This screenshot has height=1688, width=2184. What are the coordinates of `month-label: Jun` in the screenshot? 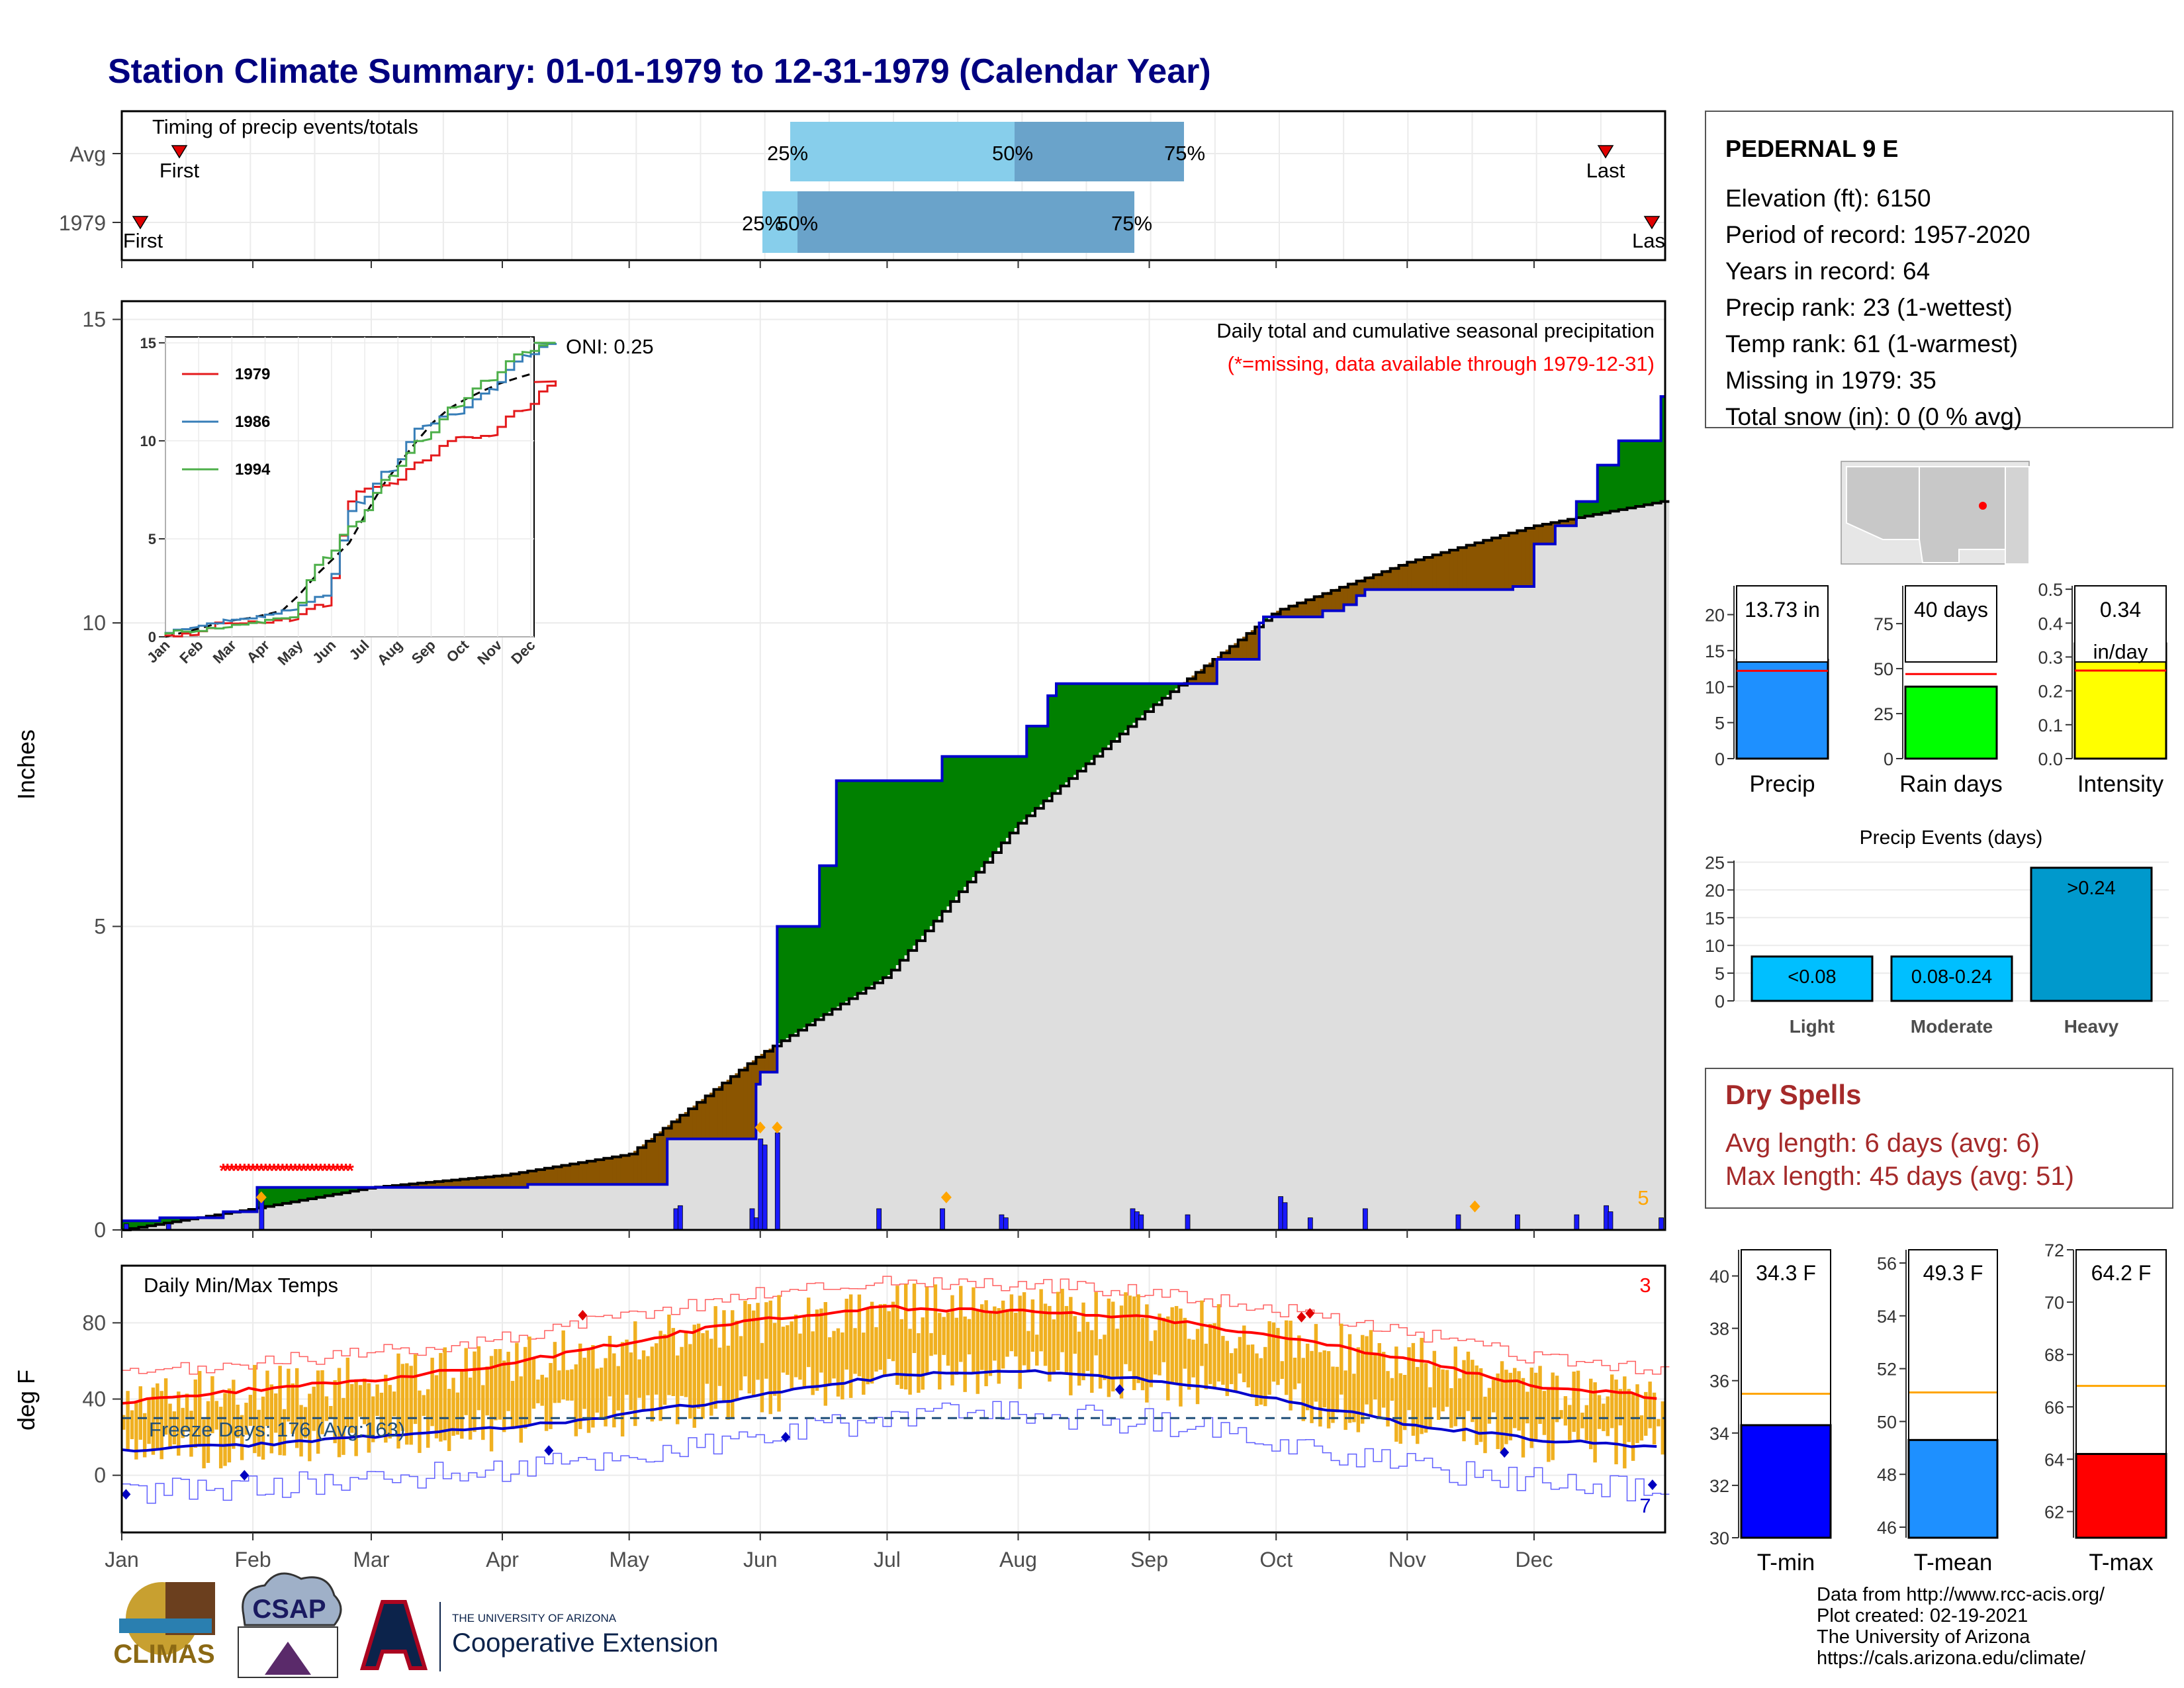 It's located at (761, 1559).